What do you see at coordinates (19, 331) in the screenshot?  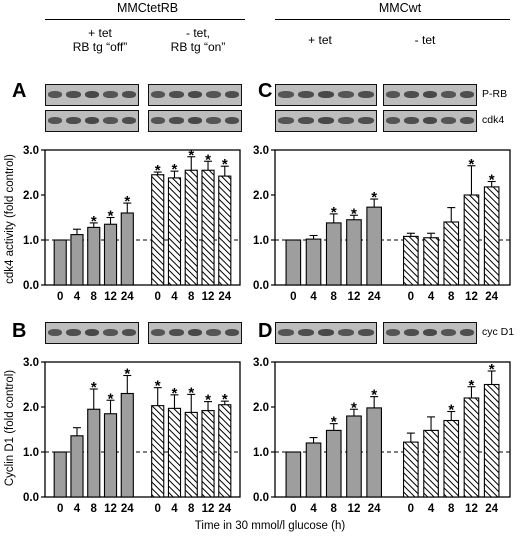 I see `panel-letter-b: B` at bounding box center [19, 331].